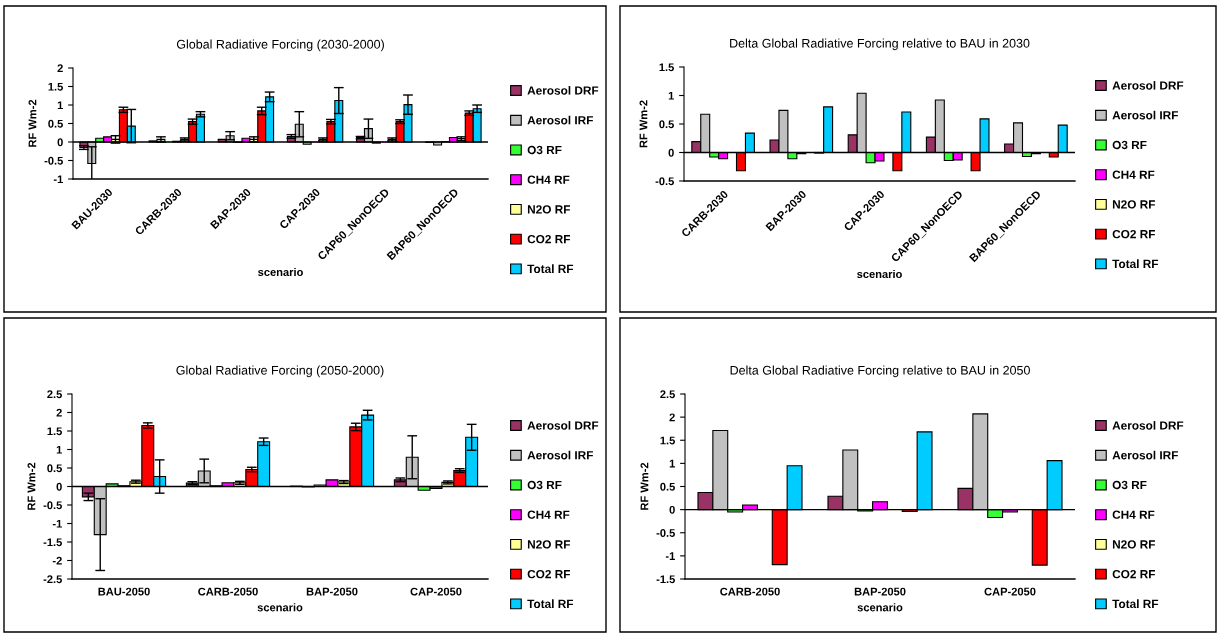  I want to click on x-tick-label: BAU-2050, so click(124, 591).